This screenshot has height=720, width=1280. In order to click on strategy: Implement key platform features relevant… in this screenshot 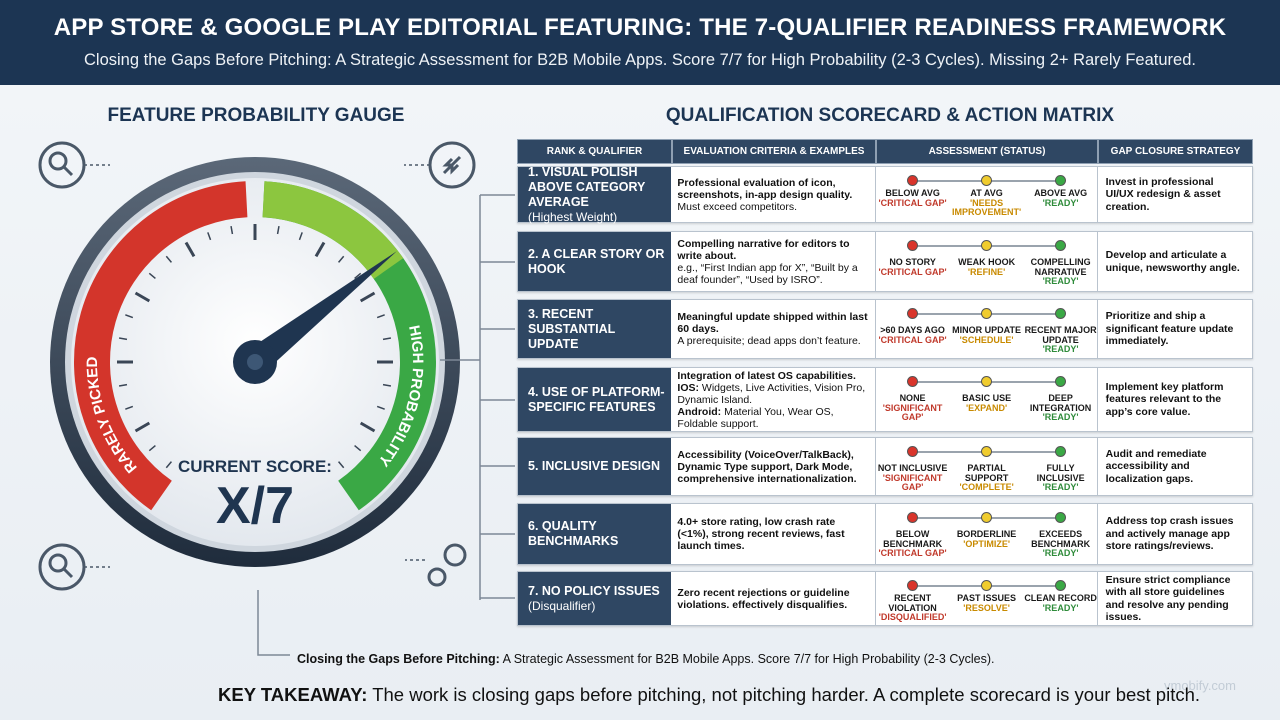, I will do `click(1164, 399)`.